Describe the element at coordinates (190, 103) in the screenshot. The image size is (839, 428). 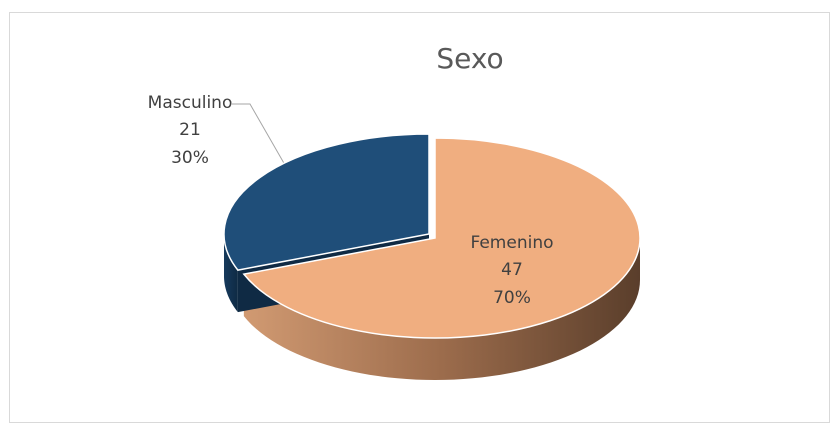
I see `data-label-category: Masculino` at that location.